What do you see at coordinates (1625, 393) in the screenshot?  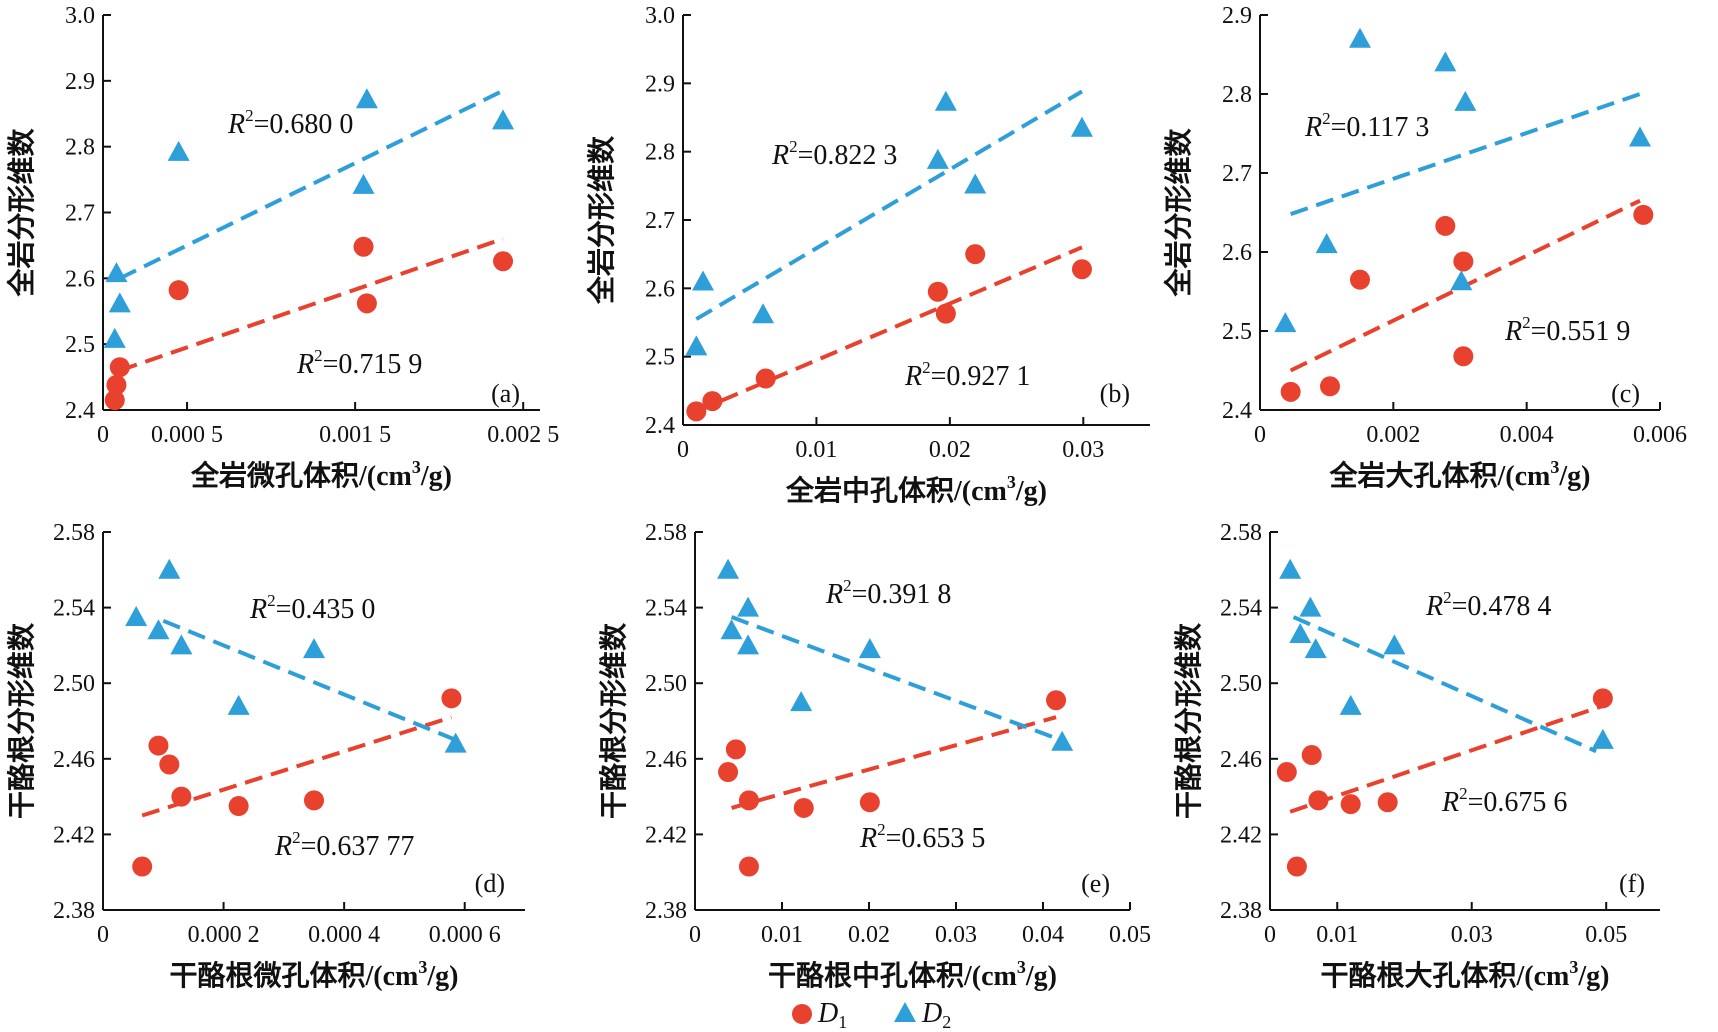 I see `panel-label: (c)` at bounding box center [1625, 393].